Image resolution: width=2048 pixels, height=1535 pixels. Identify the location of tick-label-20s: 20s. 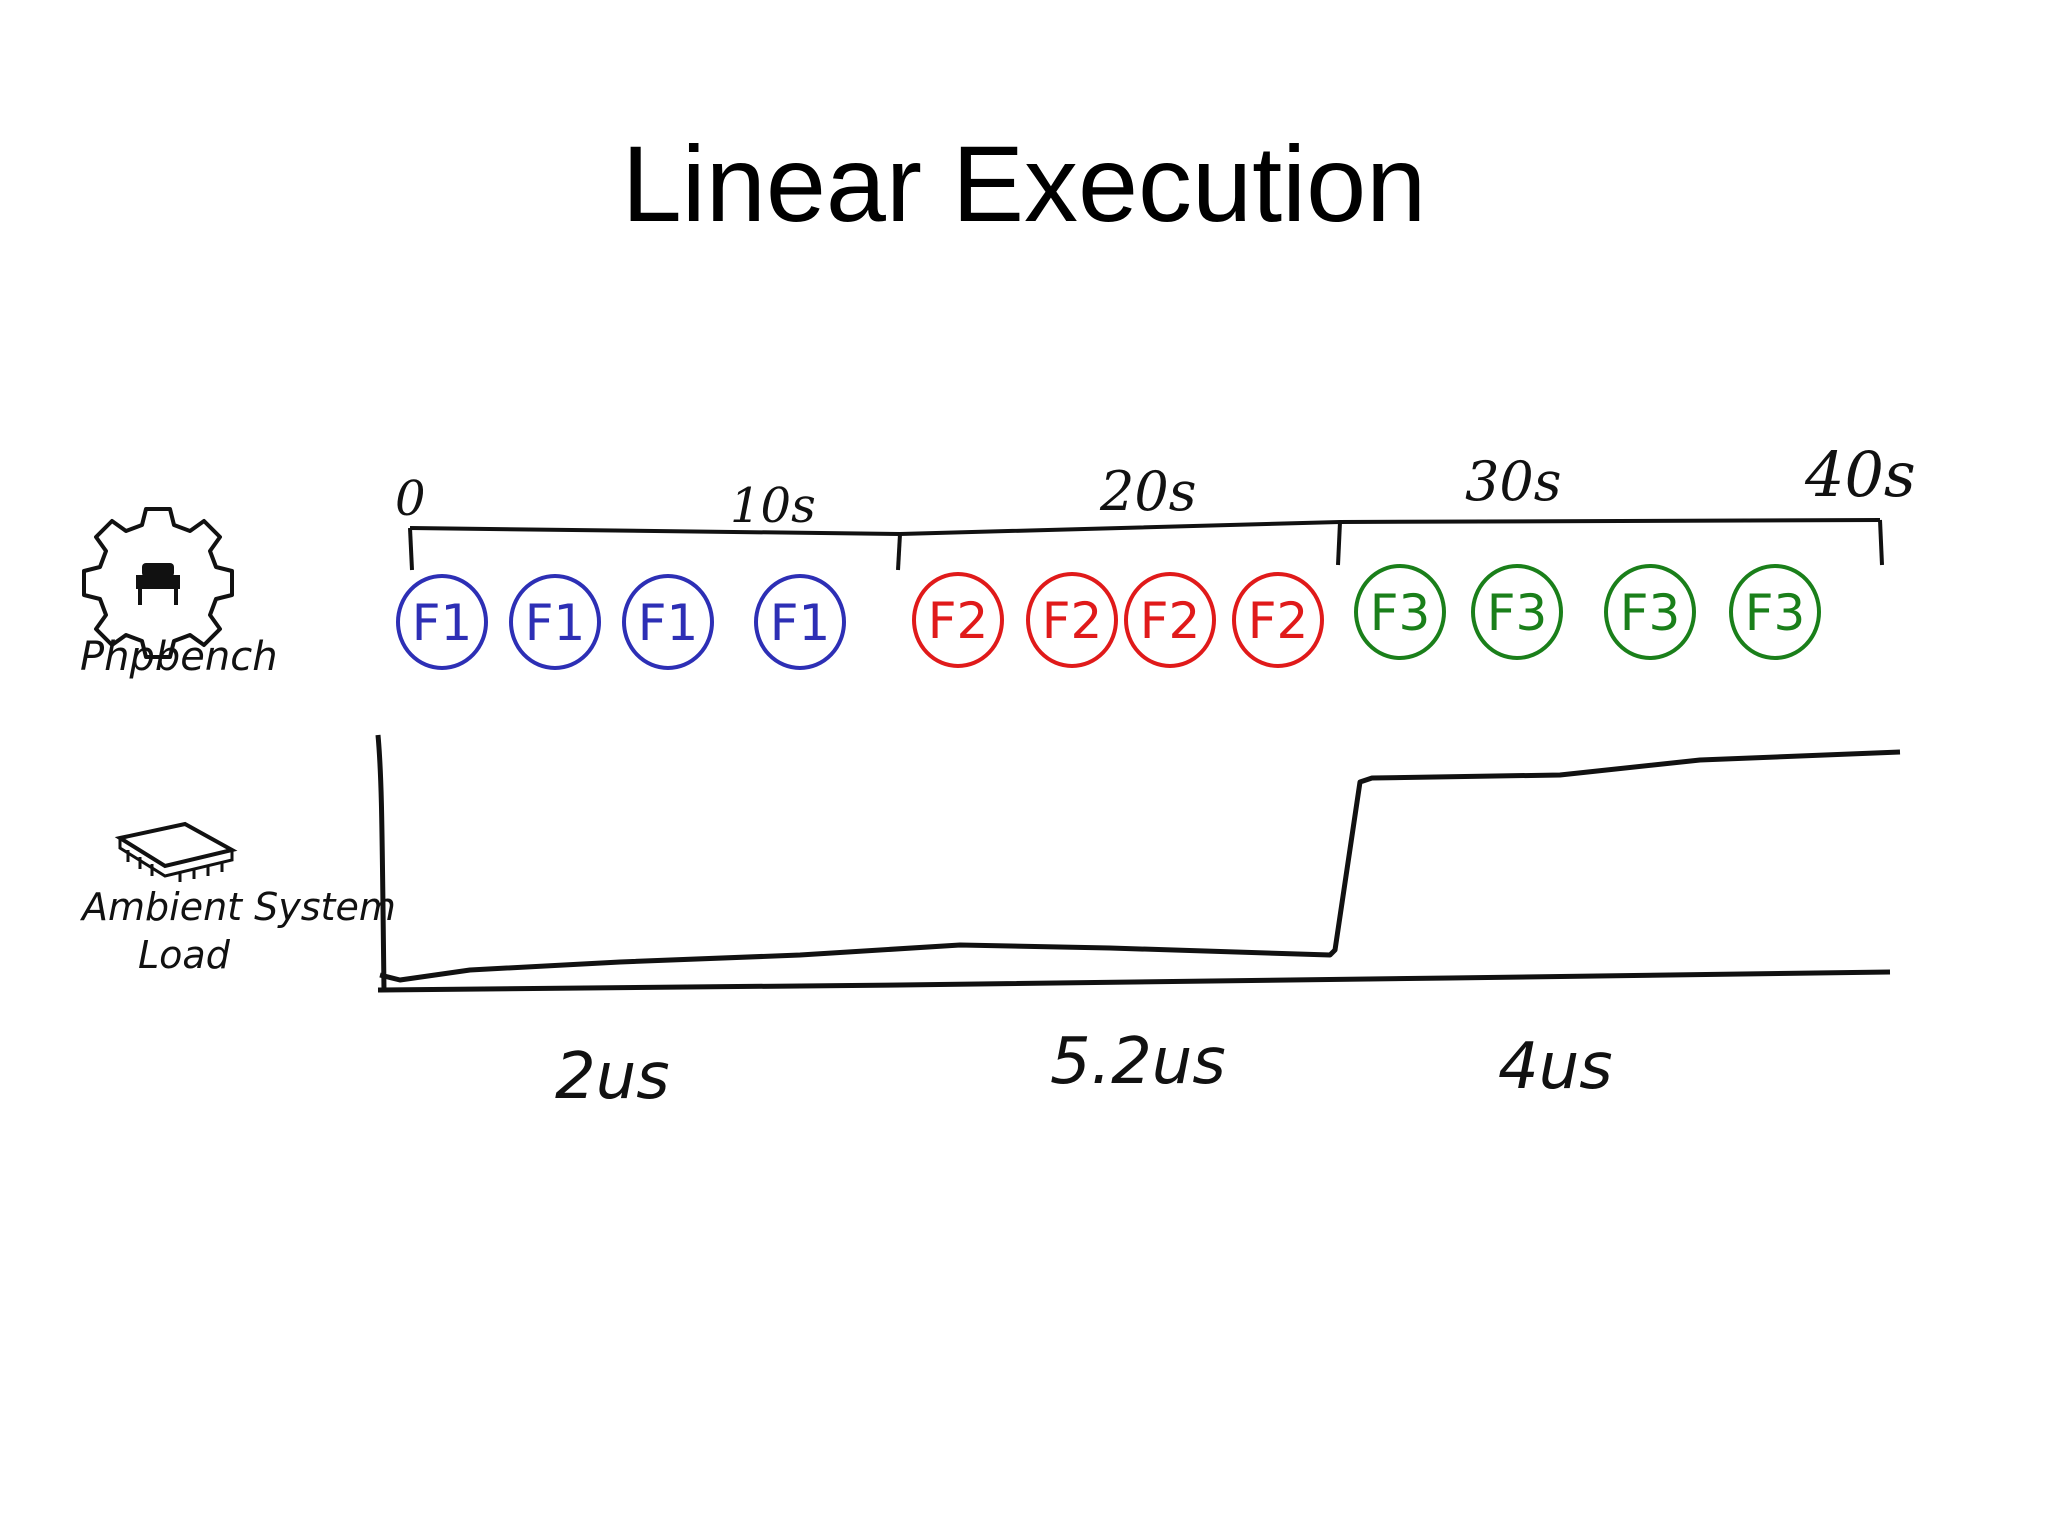
(1147, 491).